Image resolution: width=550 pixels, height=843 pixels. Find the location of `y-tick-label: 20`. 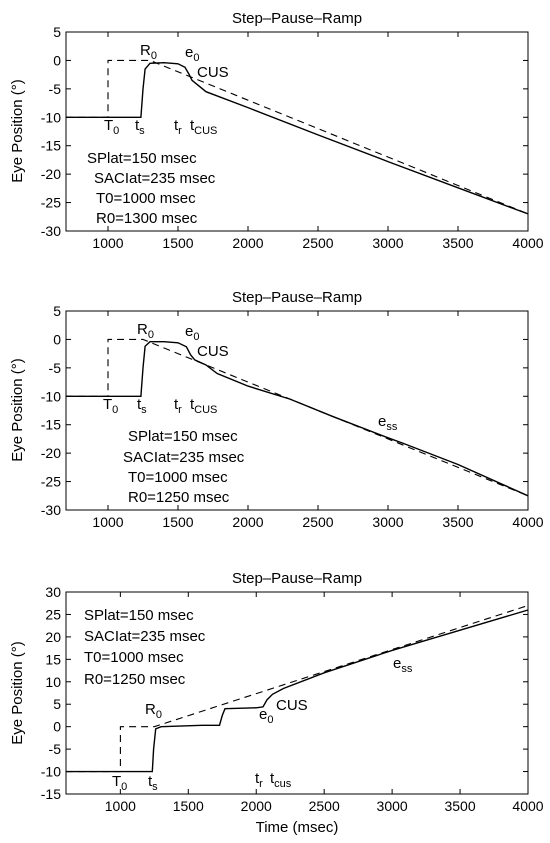

y-tick-label: 20 is located at coordinates (53, 637).